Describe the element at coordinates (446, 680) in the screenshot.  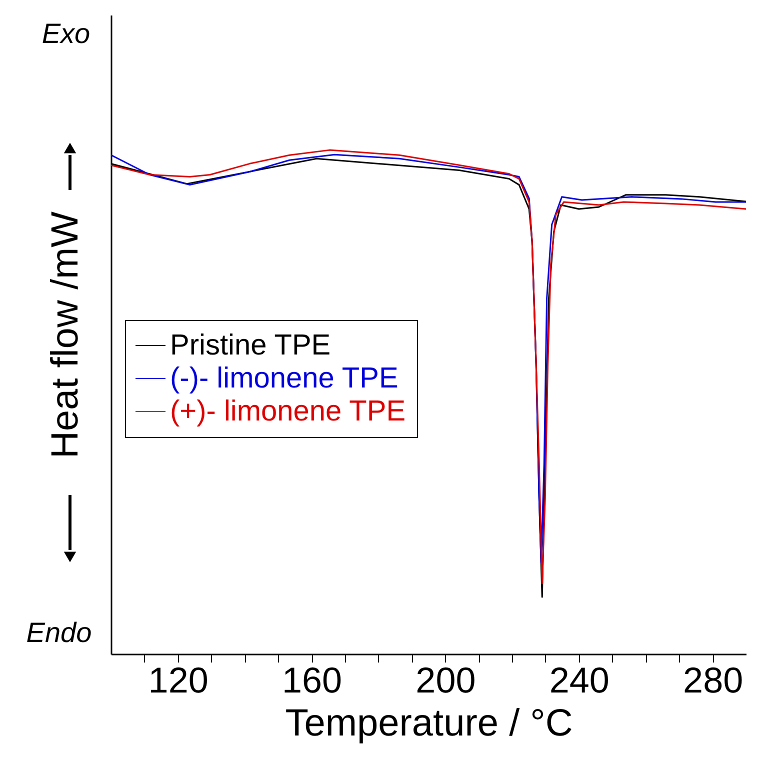
I see `x-tick-label: 200` at that location.